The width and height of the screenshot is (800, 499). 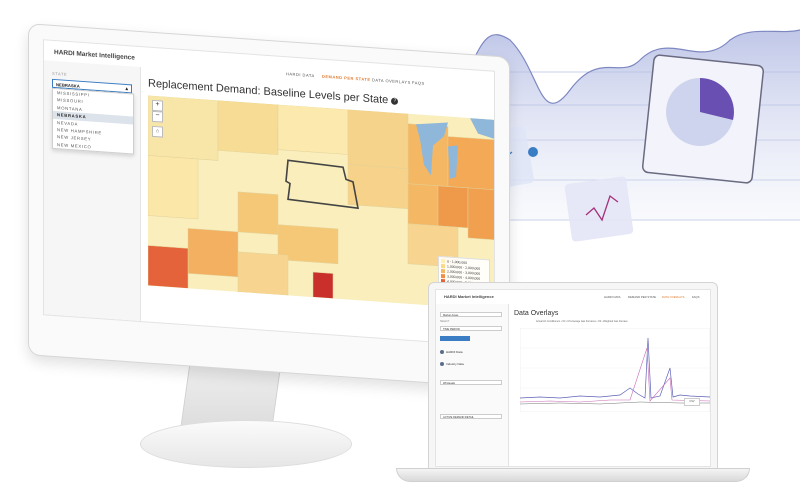 What do you see at coordinates (418, 82) in the screenshot?
I see `nav-faqs: FAQS` at bounding box center [418, 82].